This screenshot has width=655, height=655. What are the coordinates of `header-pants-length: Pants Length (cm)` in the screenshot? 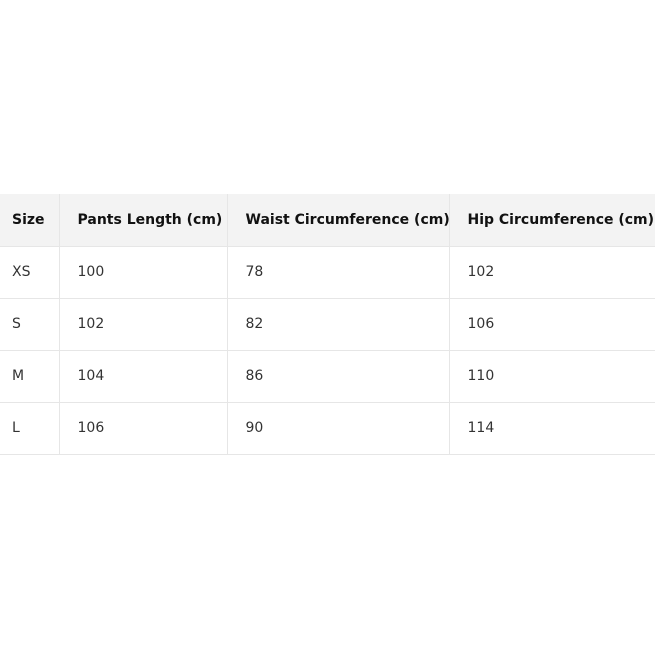 It's located at (143, 220).